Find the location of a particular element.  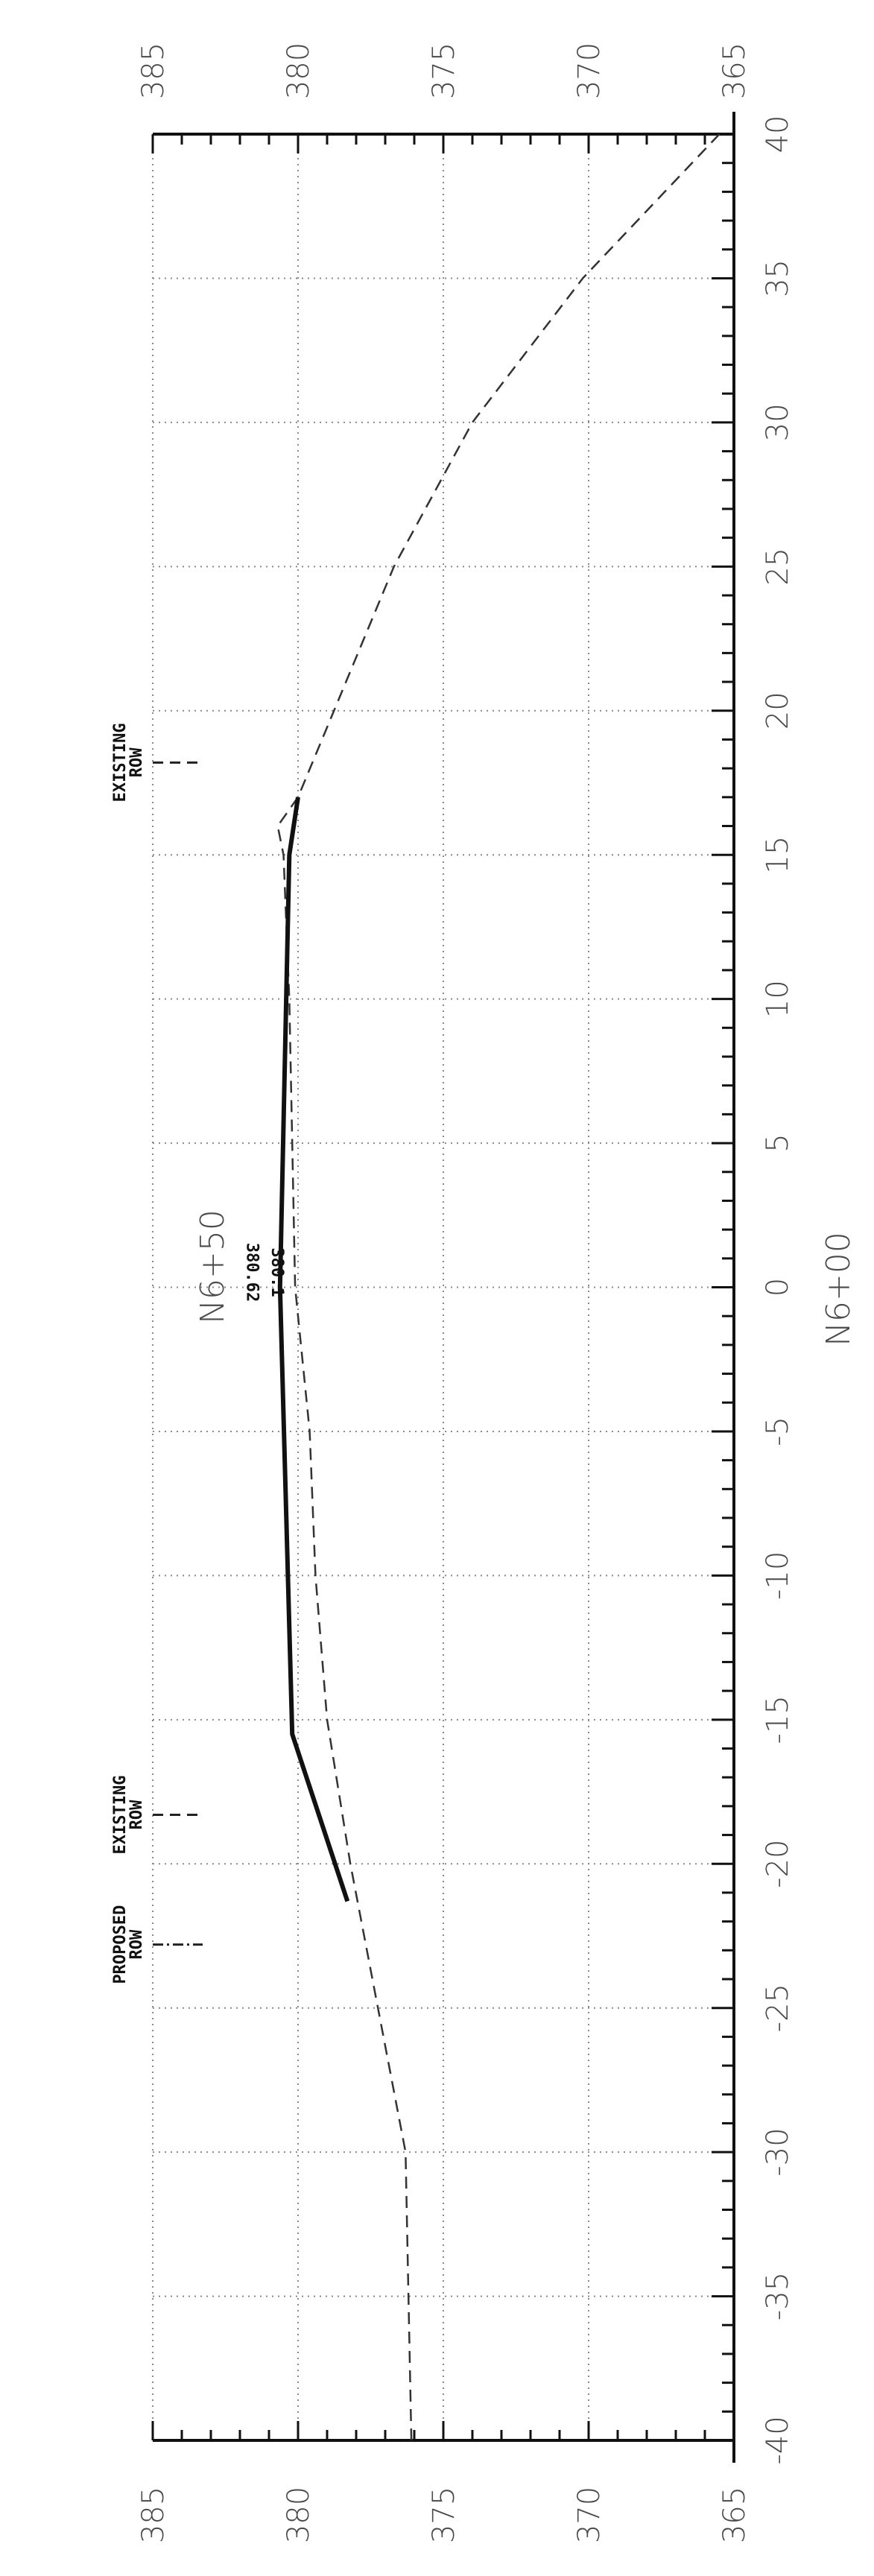

offset-tick-label: 15 is located at coordinates (778, 855).